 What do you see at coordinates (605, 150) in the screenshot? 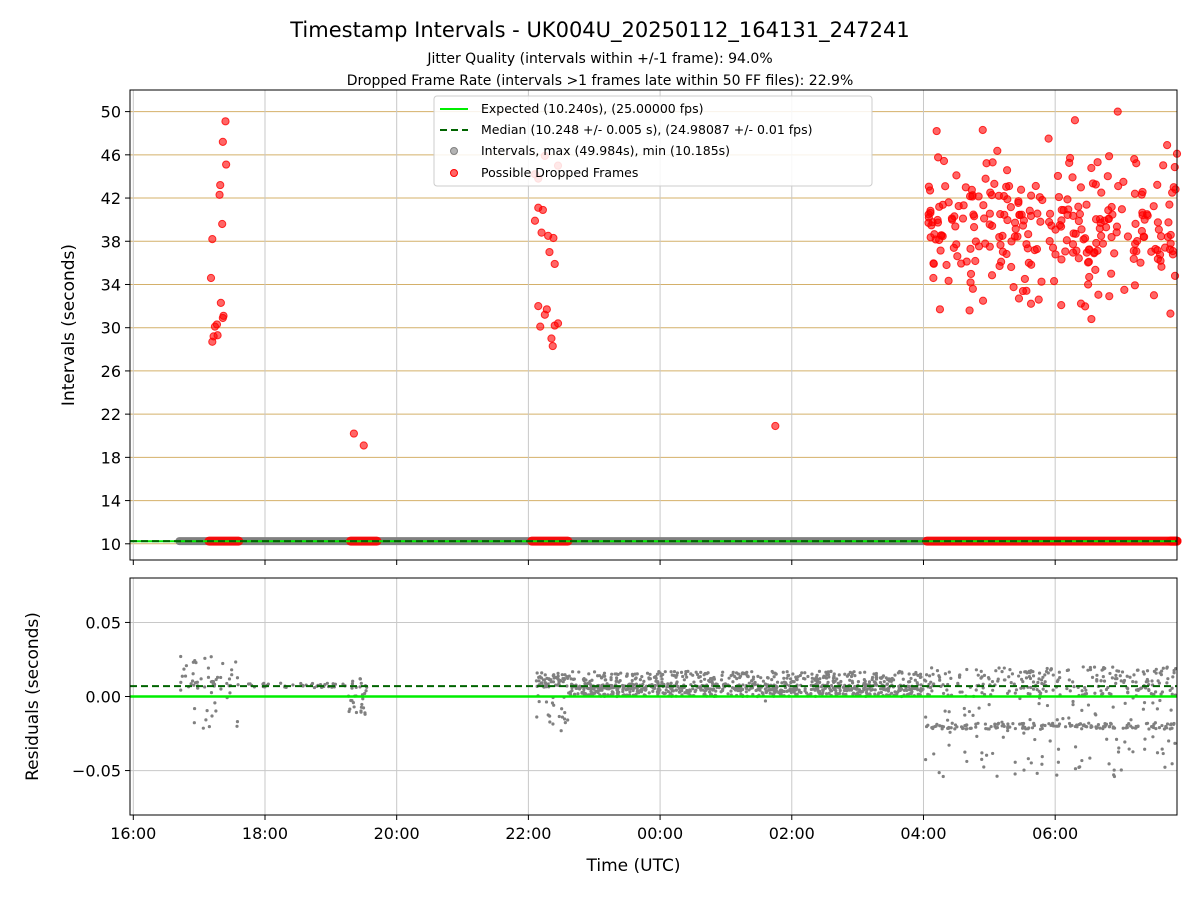
I see `legend-intervals-label: Intervals, max (49.984s), min (10.185s)` at bounding box center [605, 150].